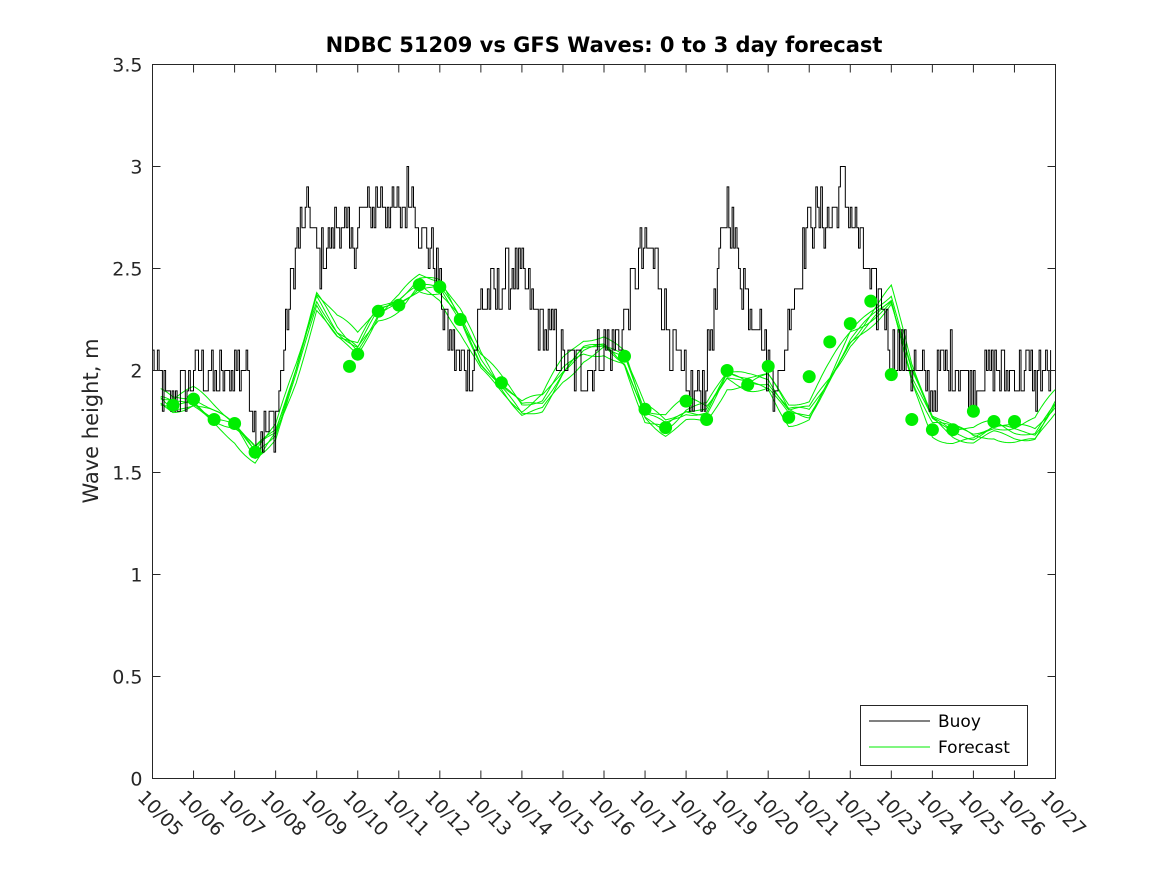 The image size is (1167, 875). What do you see at coordinates (136, 168) in the screenshot?
I see `y-tick-label: 3` at bounding box center [136, 168].